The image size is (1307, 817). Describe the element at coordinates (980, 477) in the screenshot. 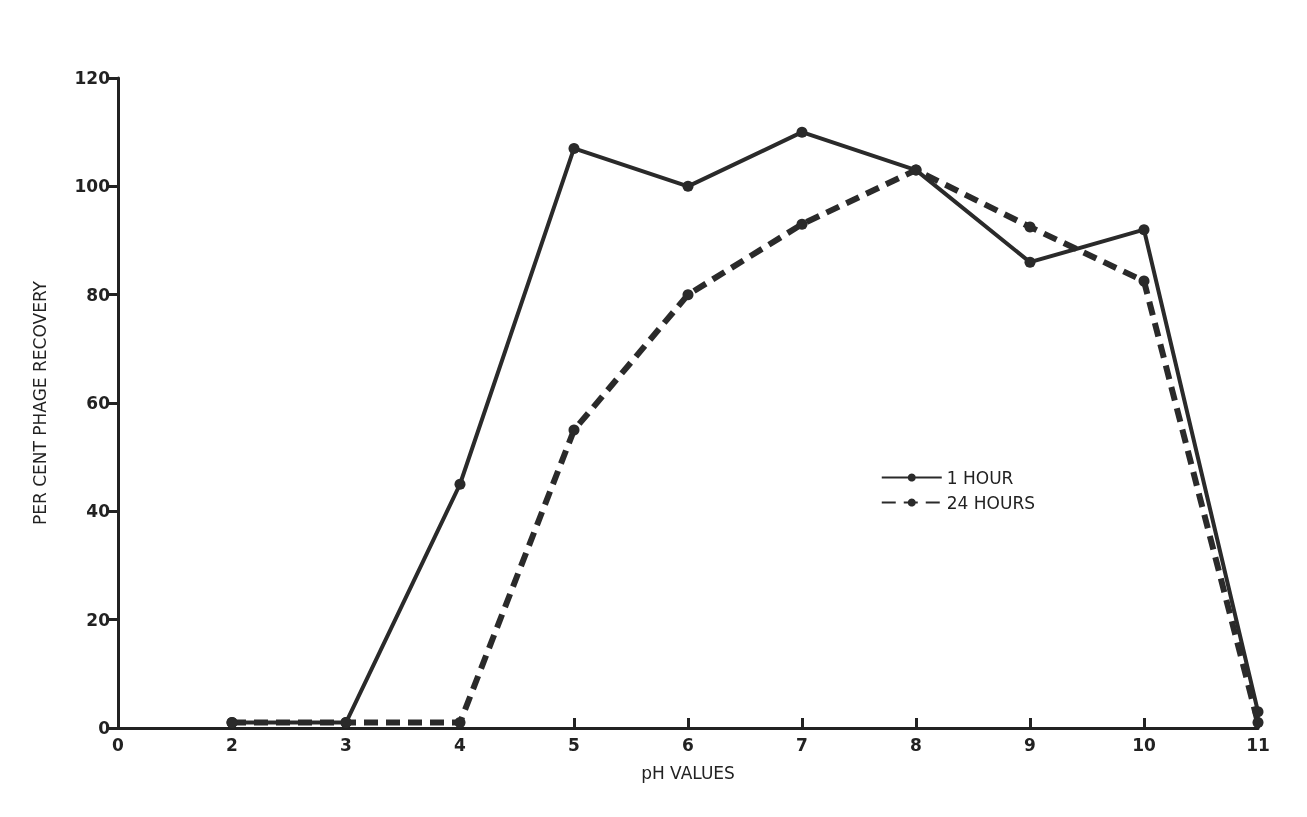

I see `legend-label: 1 HOUR` at that location.